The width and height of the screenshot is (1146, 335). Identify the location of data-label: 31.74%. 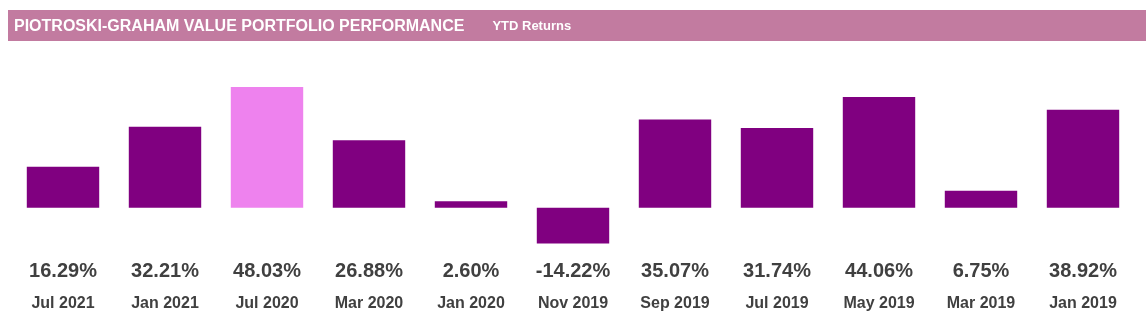
(777, 270).